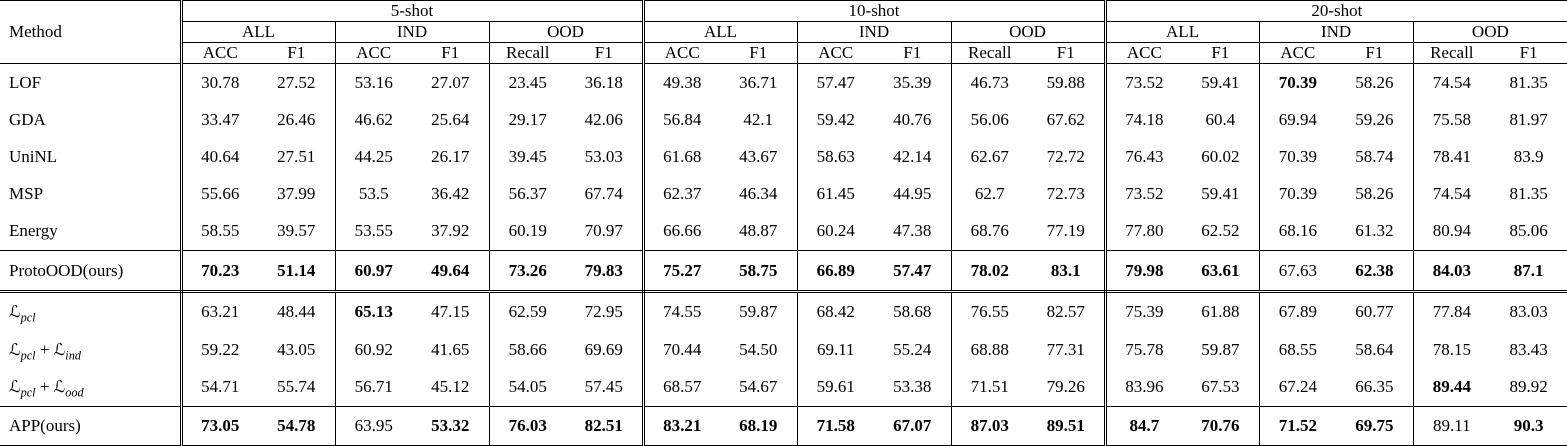 This screenshot has width=1567, height=446. I want to click on method-cell: MSP, so click(91, 194).